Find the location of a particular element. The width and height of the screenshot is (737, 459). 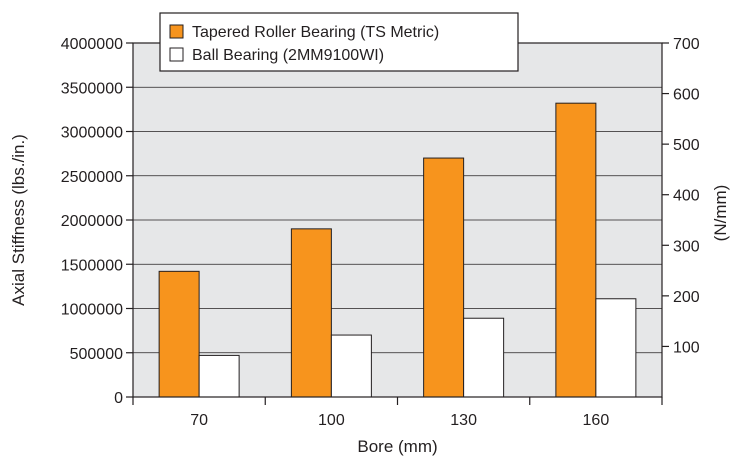

legend-label-ball-bearing: Ball Bearing (2MM9100WI) is located at coordinates (288, 55).